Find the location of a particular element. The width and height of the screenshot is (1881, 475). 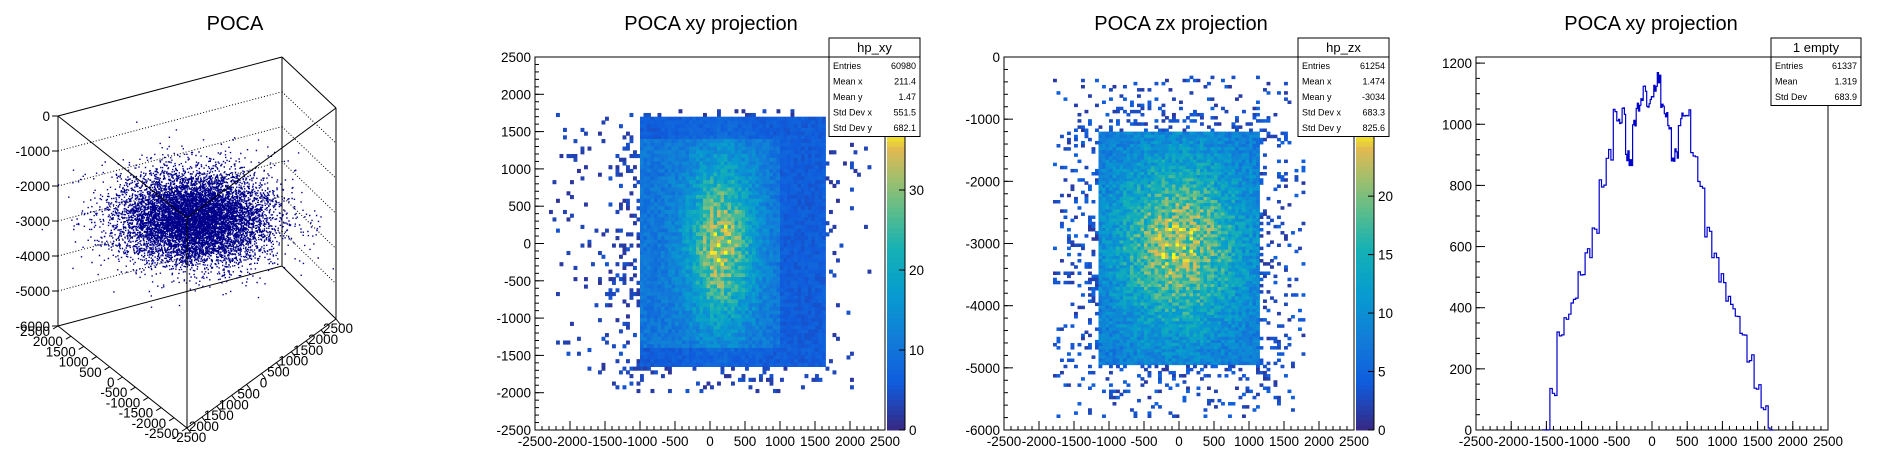

box-grid-line is located at coordinates (309, 222).